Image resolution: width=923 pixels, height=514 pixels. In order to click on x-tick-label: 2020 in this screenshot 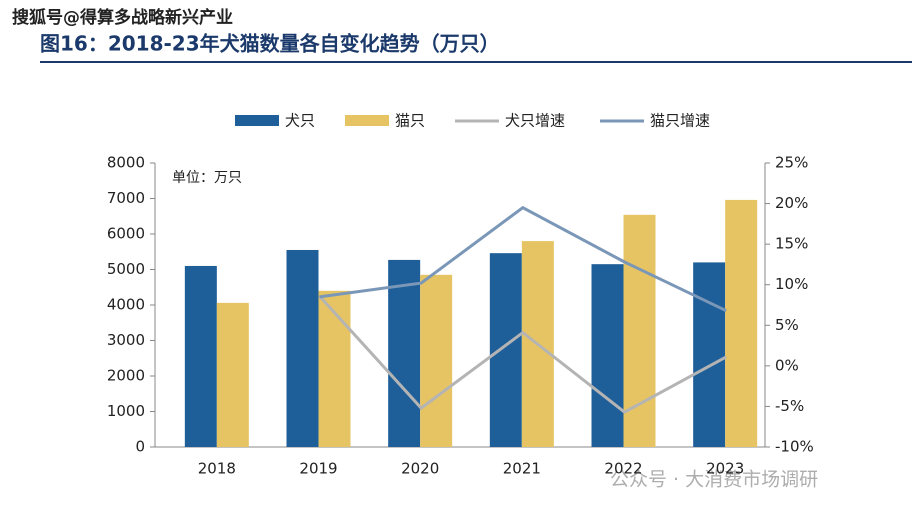, I will do `click(420, 469)`.